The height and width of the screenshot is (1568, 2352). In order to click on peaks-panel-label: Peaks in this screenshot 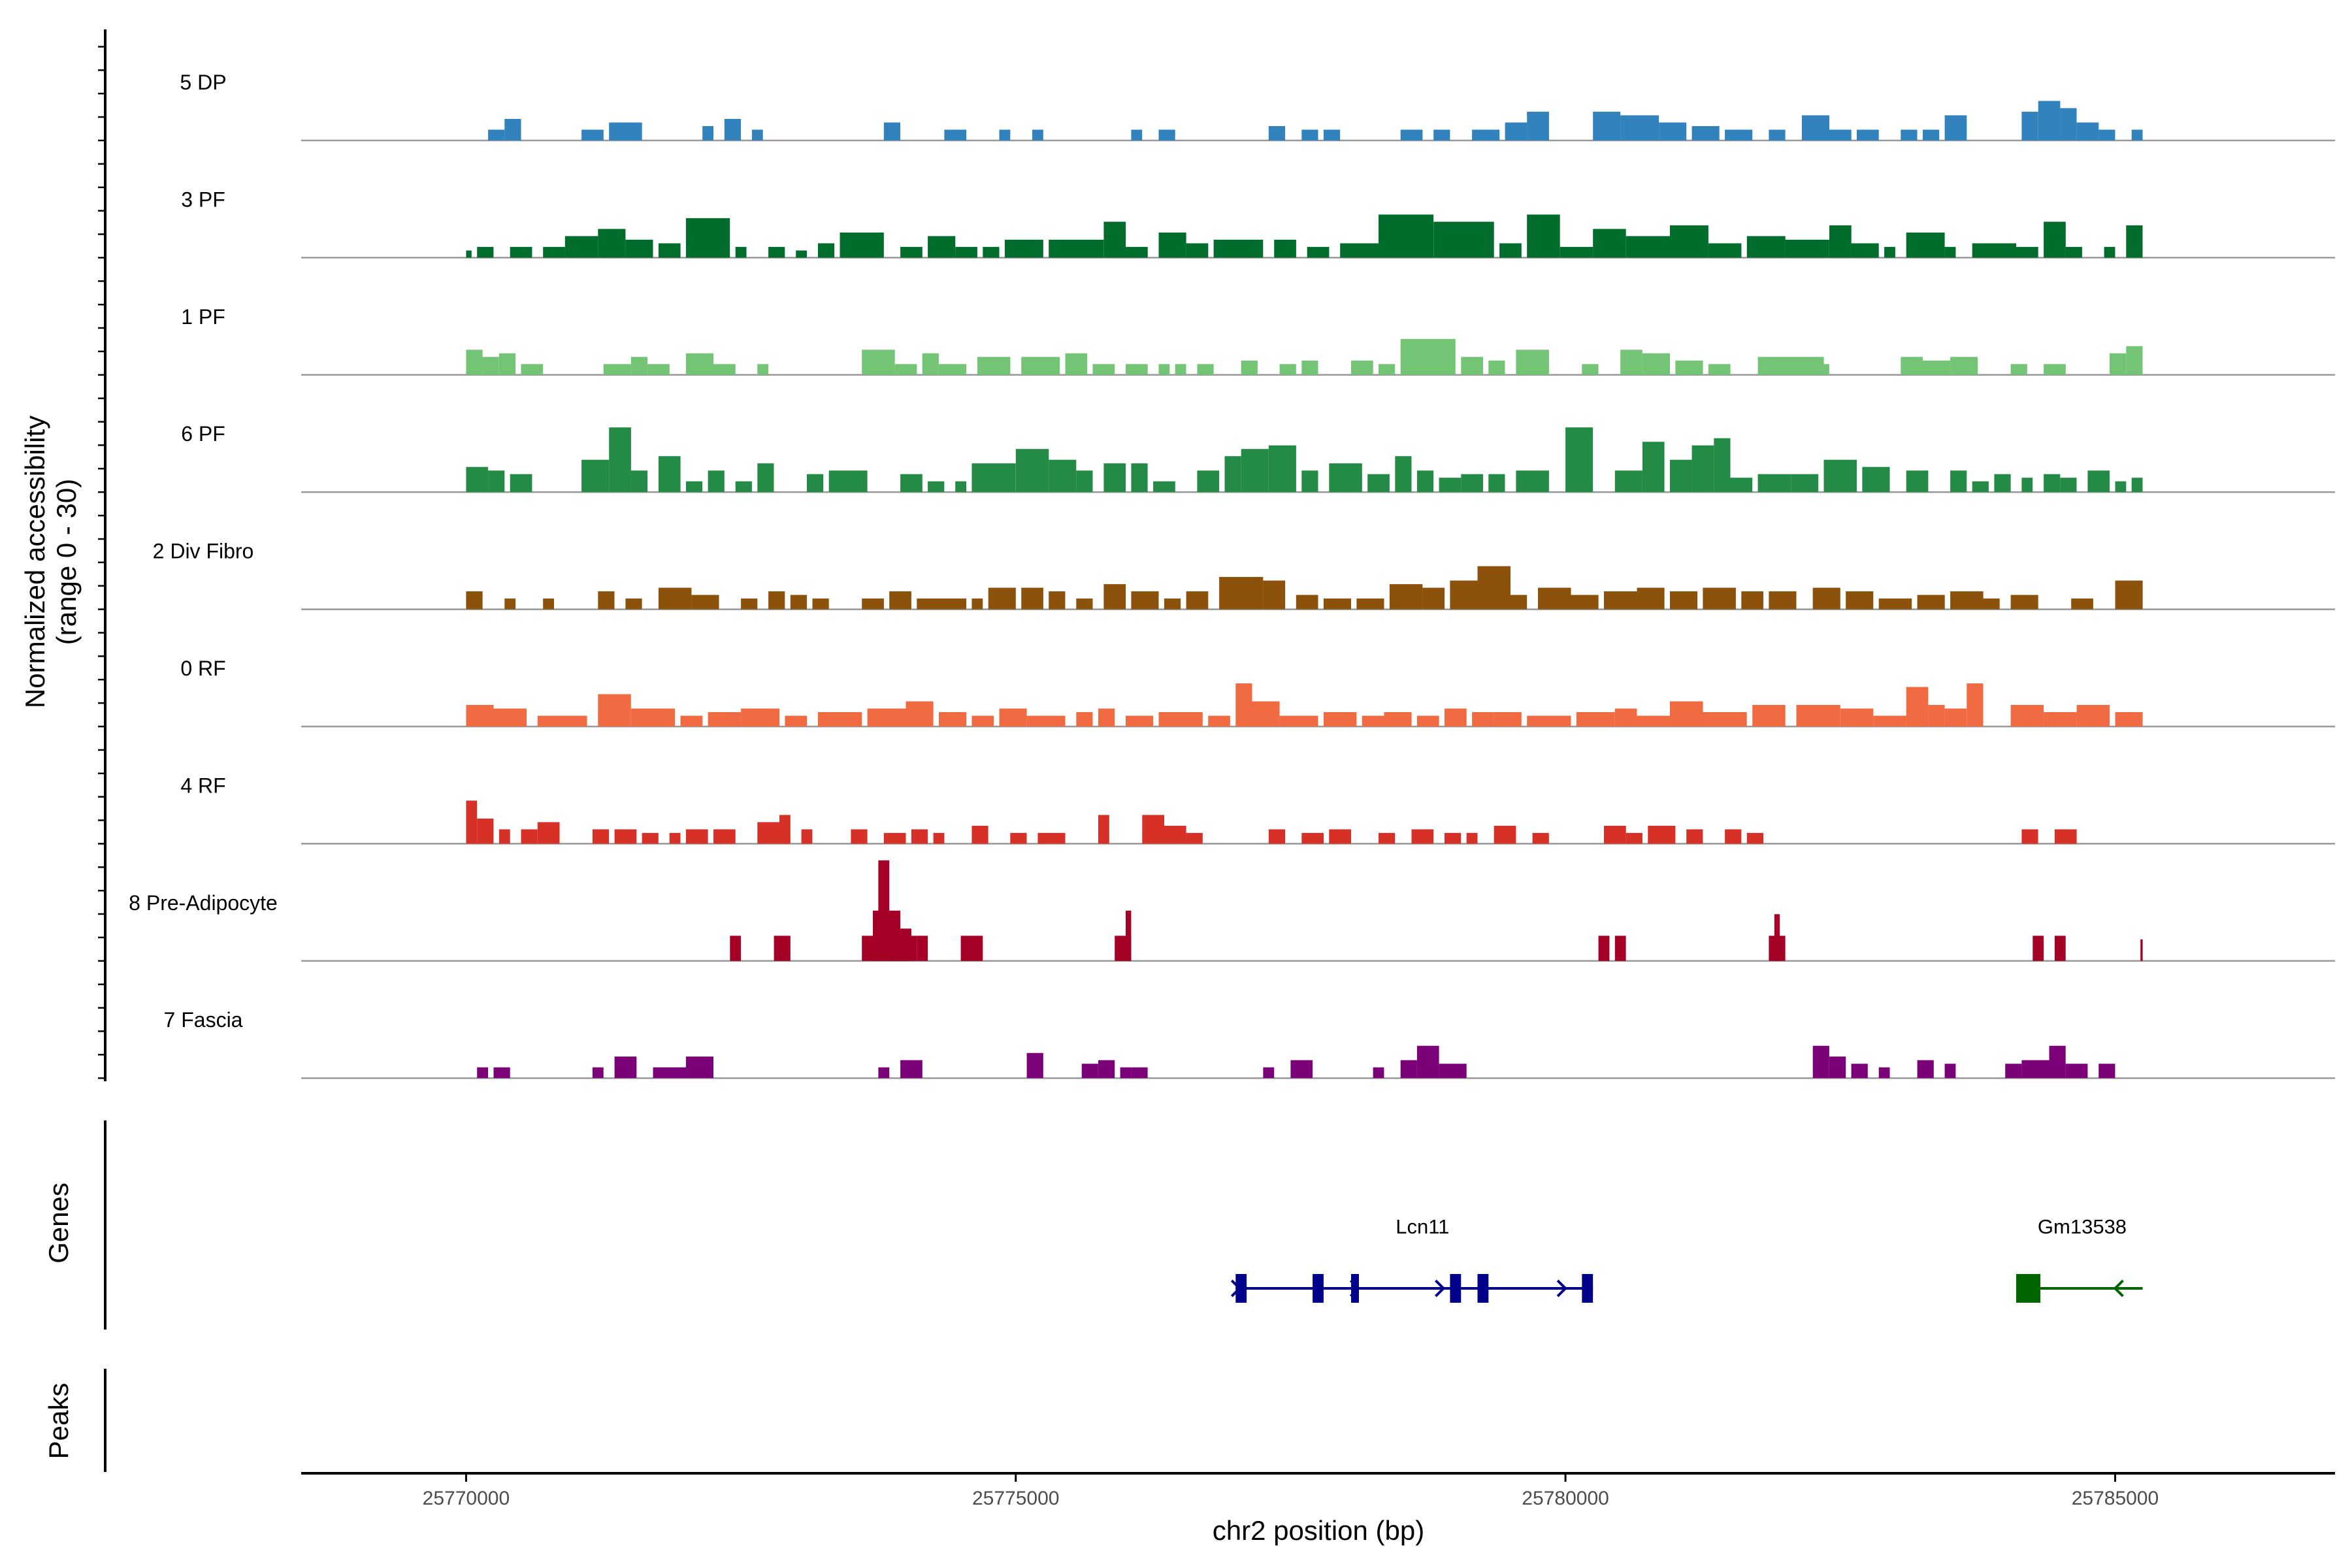, I will do `click(58, 1421)`.